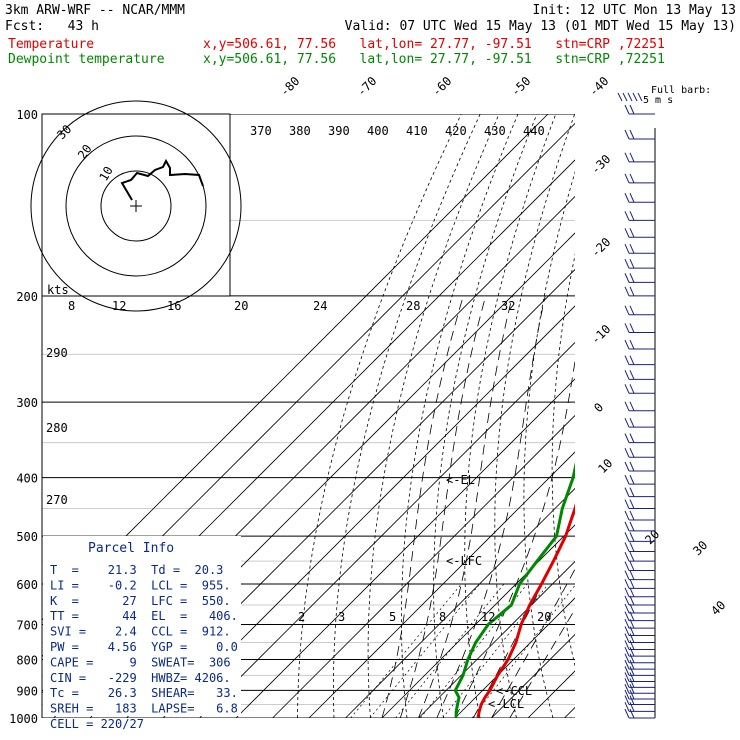  I want to click on sounding-profiles, so click(514, 589).